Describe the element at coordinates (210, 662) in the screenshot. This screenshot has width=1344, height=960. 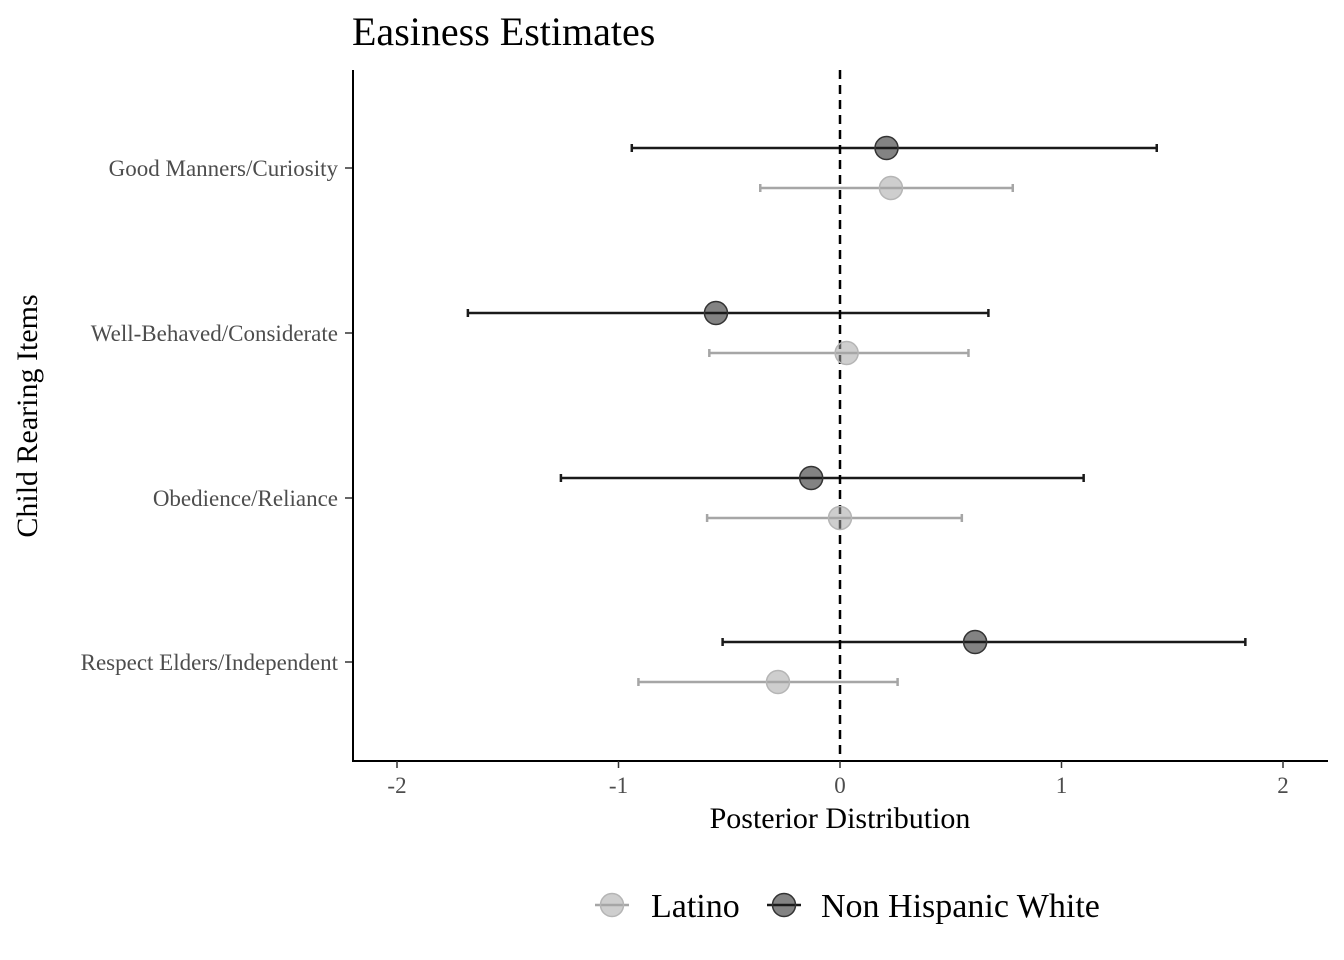
I see `y-tick-label: Respect Elders/Independent` at that location.